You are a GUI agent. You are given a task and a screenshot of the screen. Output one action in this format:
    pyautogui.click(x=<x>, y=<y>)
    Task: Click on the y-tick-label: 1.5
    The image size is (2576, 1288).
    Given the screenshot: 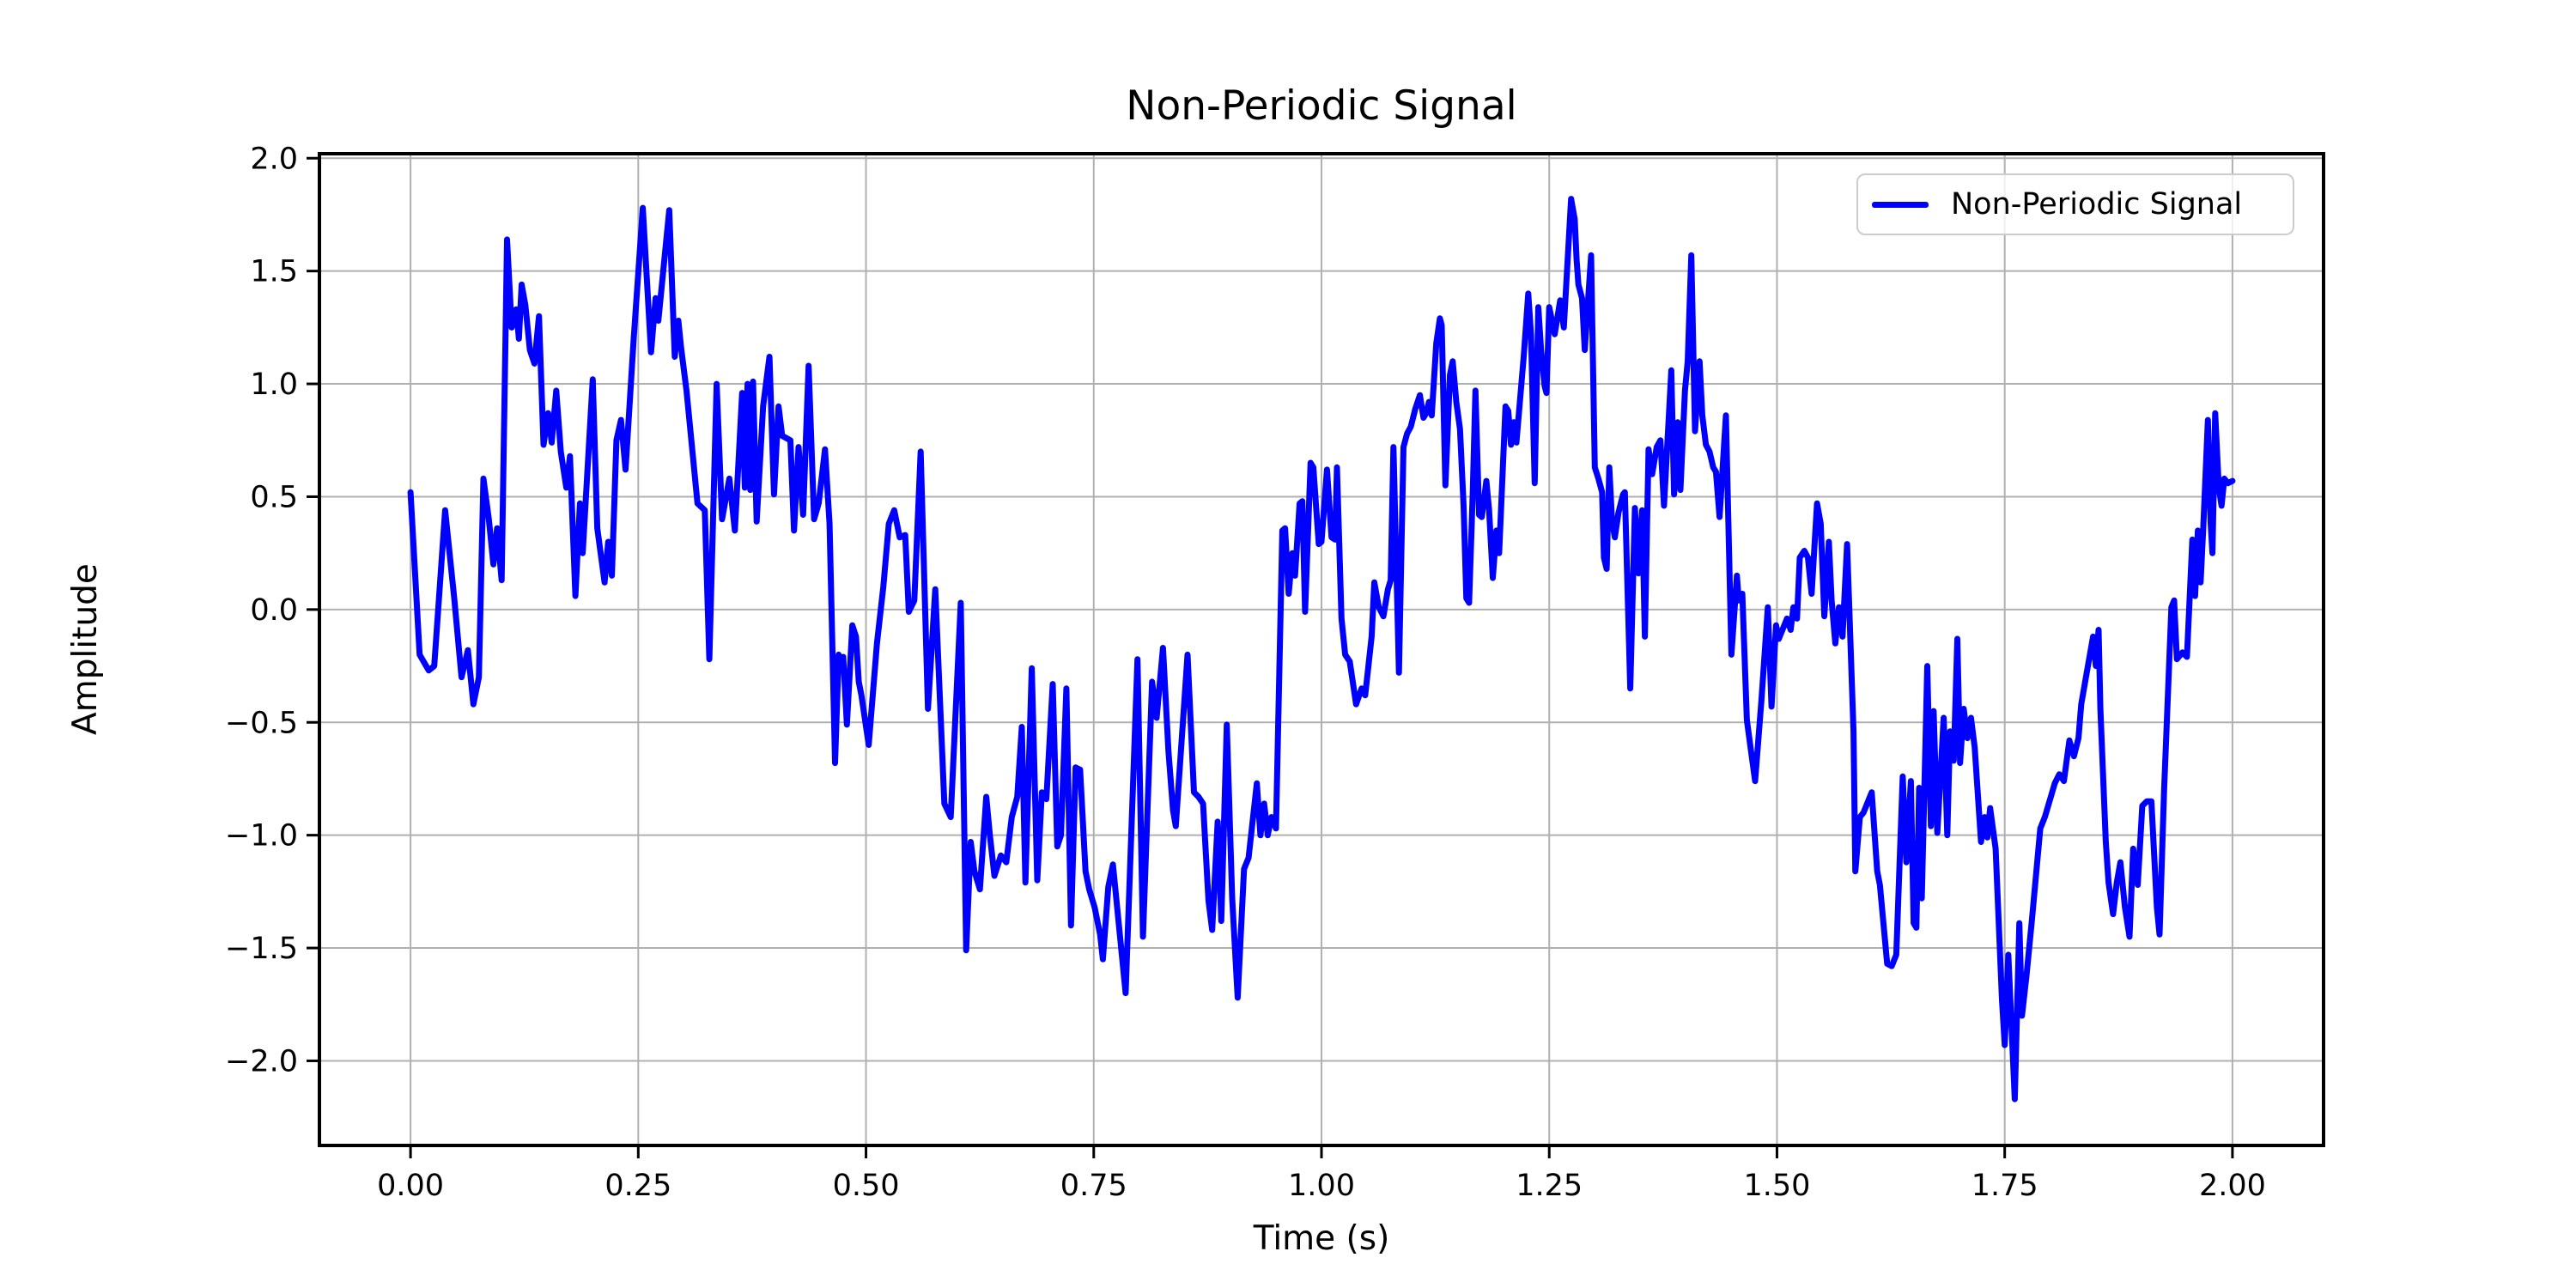 What is the action you would take?
    pyautogui.click(x=274, y=272)
    